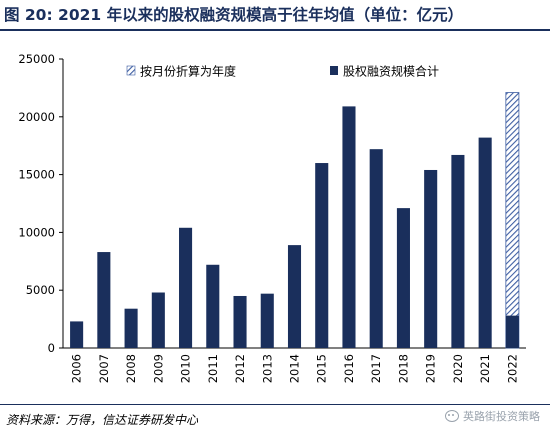 The height and width of the screenshot is (433, 550). What do you see at coordinates (485, 368) in the screenshot?
I see `x-tick-label: 2021` at bounding box center [485, 368].